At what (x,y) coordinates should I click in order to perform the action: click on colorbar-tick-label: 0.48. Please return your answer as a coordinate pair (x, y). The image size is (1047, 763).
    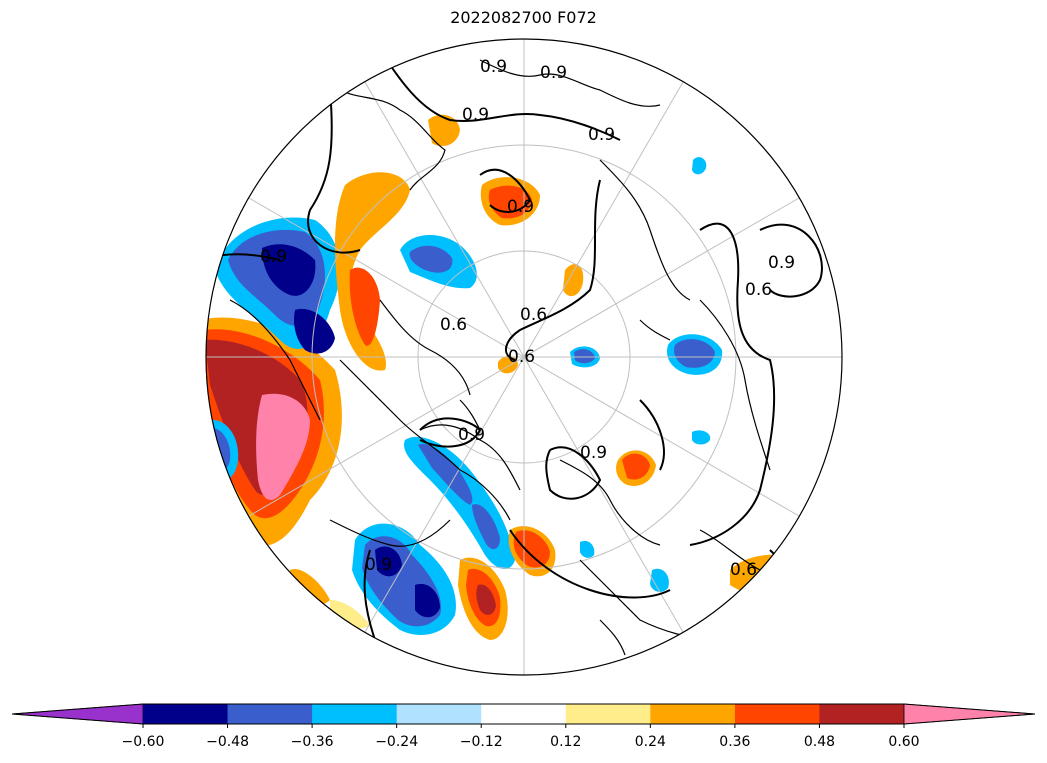
    Looking at the image, I should click on (819, 742).